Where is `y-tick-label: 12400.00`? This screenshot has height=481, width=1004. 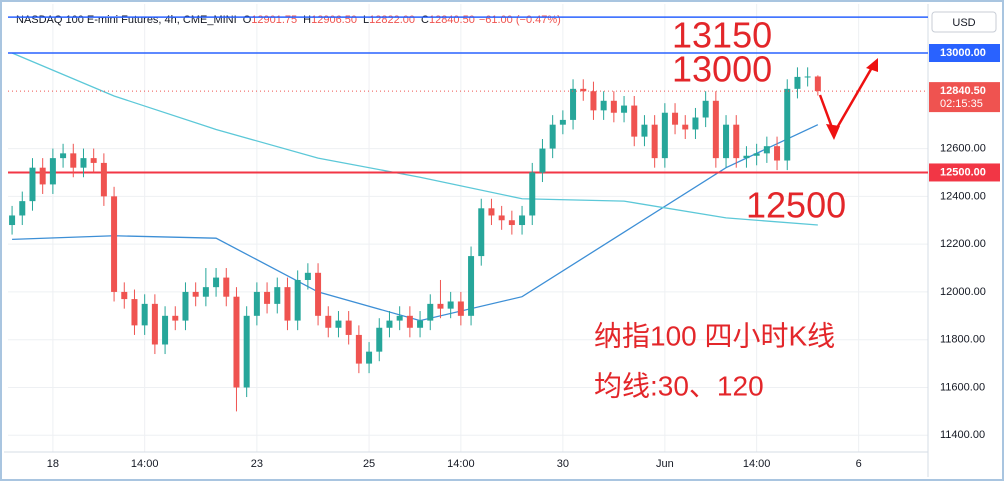 y-tick-label: 12400.00 is located at coordinates (963, 196).